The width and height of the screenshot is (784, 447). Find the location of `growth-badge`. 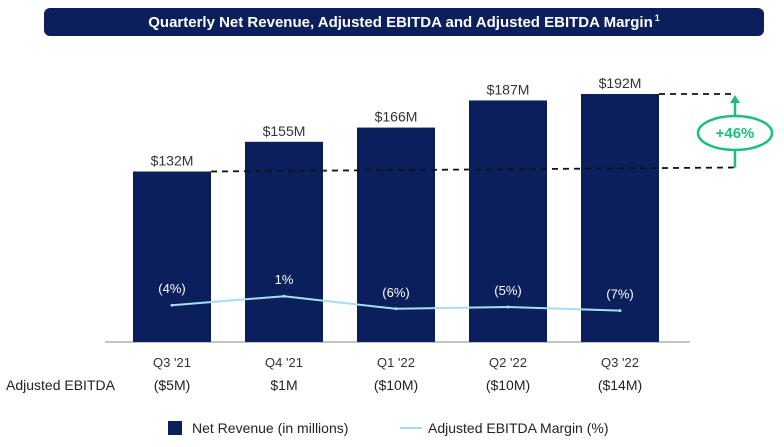

growth-badge is located at coordinates (735, 133).